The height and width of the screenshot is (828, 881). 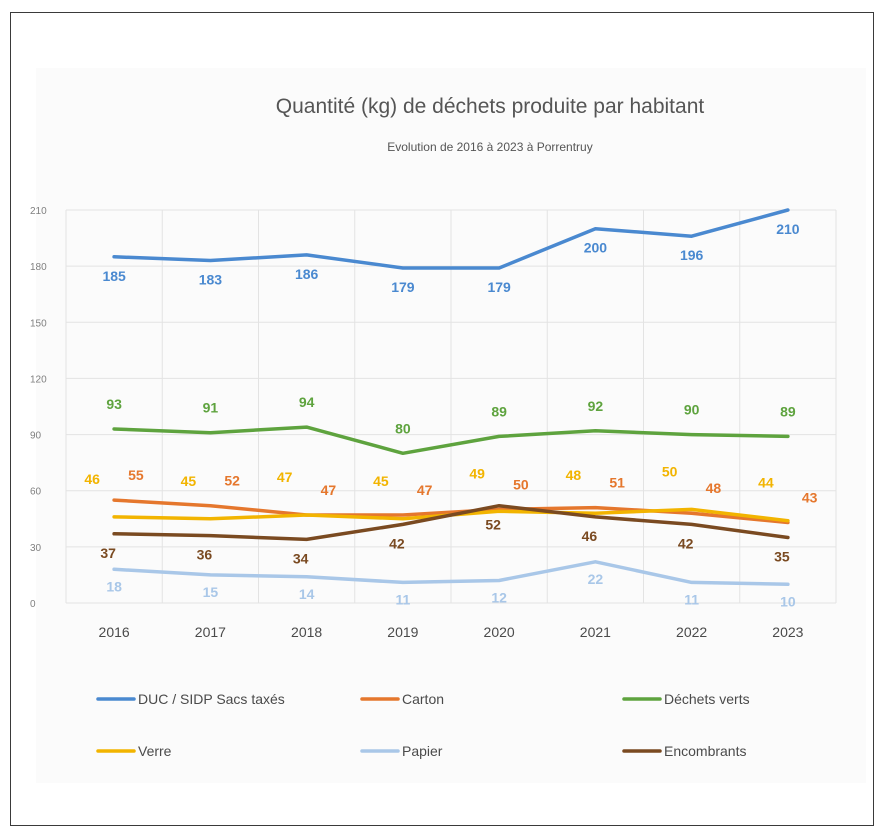 What do you see at coordinates (810, 498) in the screenshot?
I see `data-label: 43` at bounding box center [810, 498].